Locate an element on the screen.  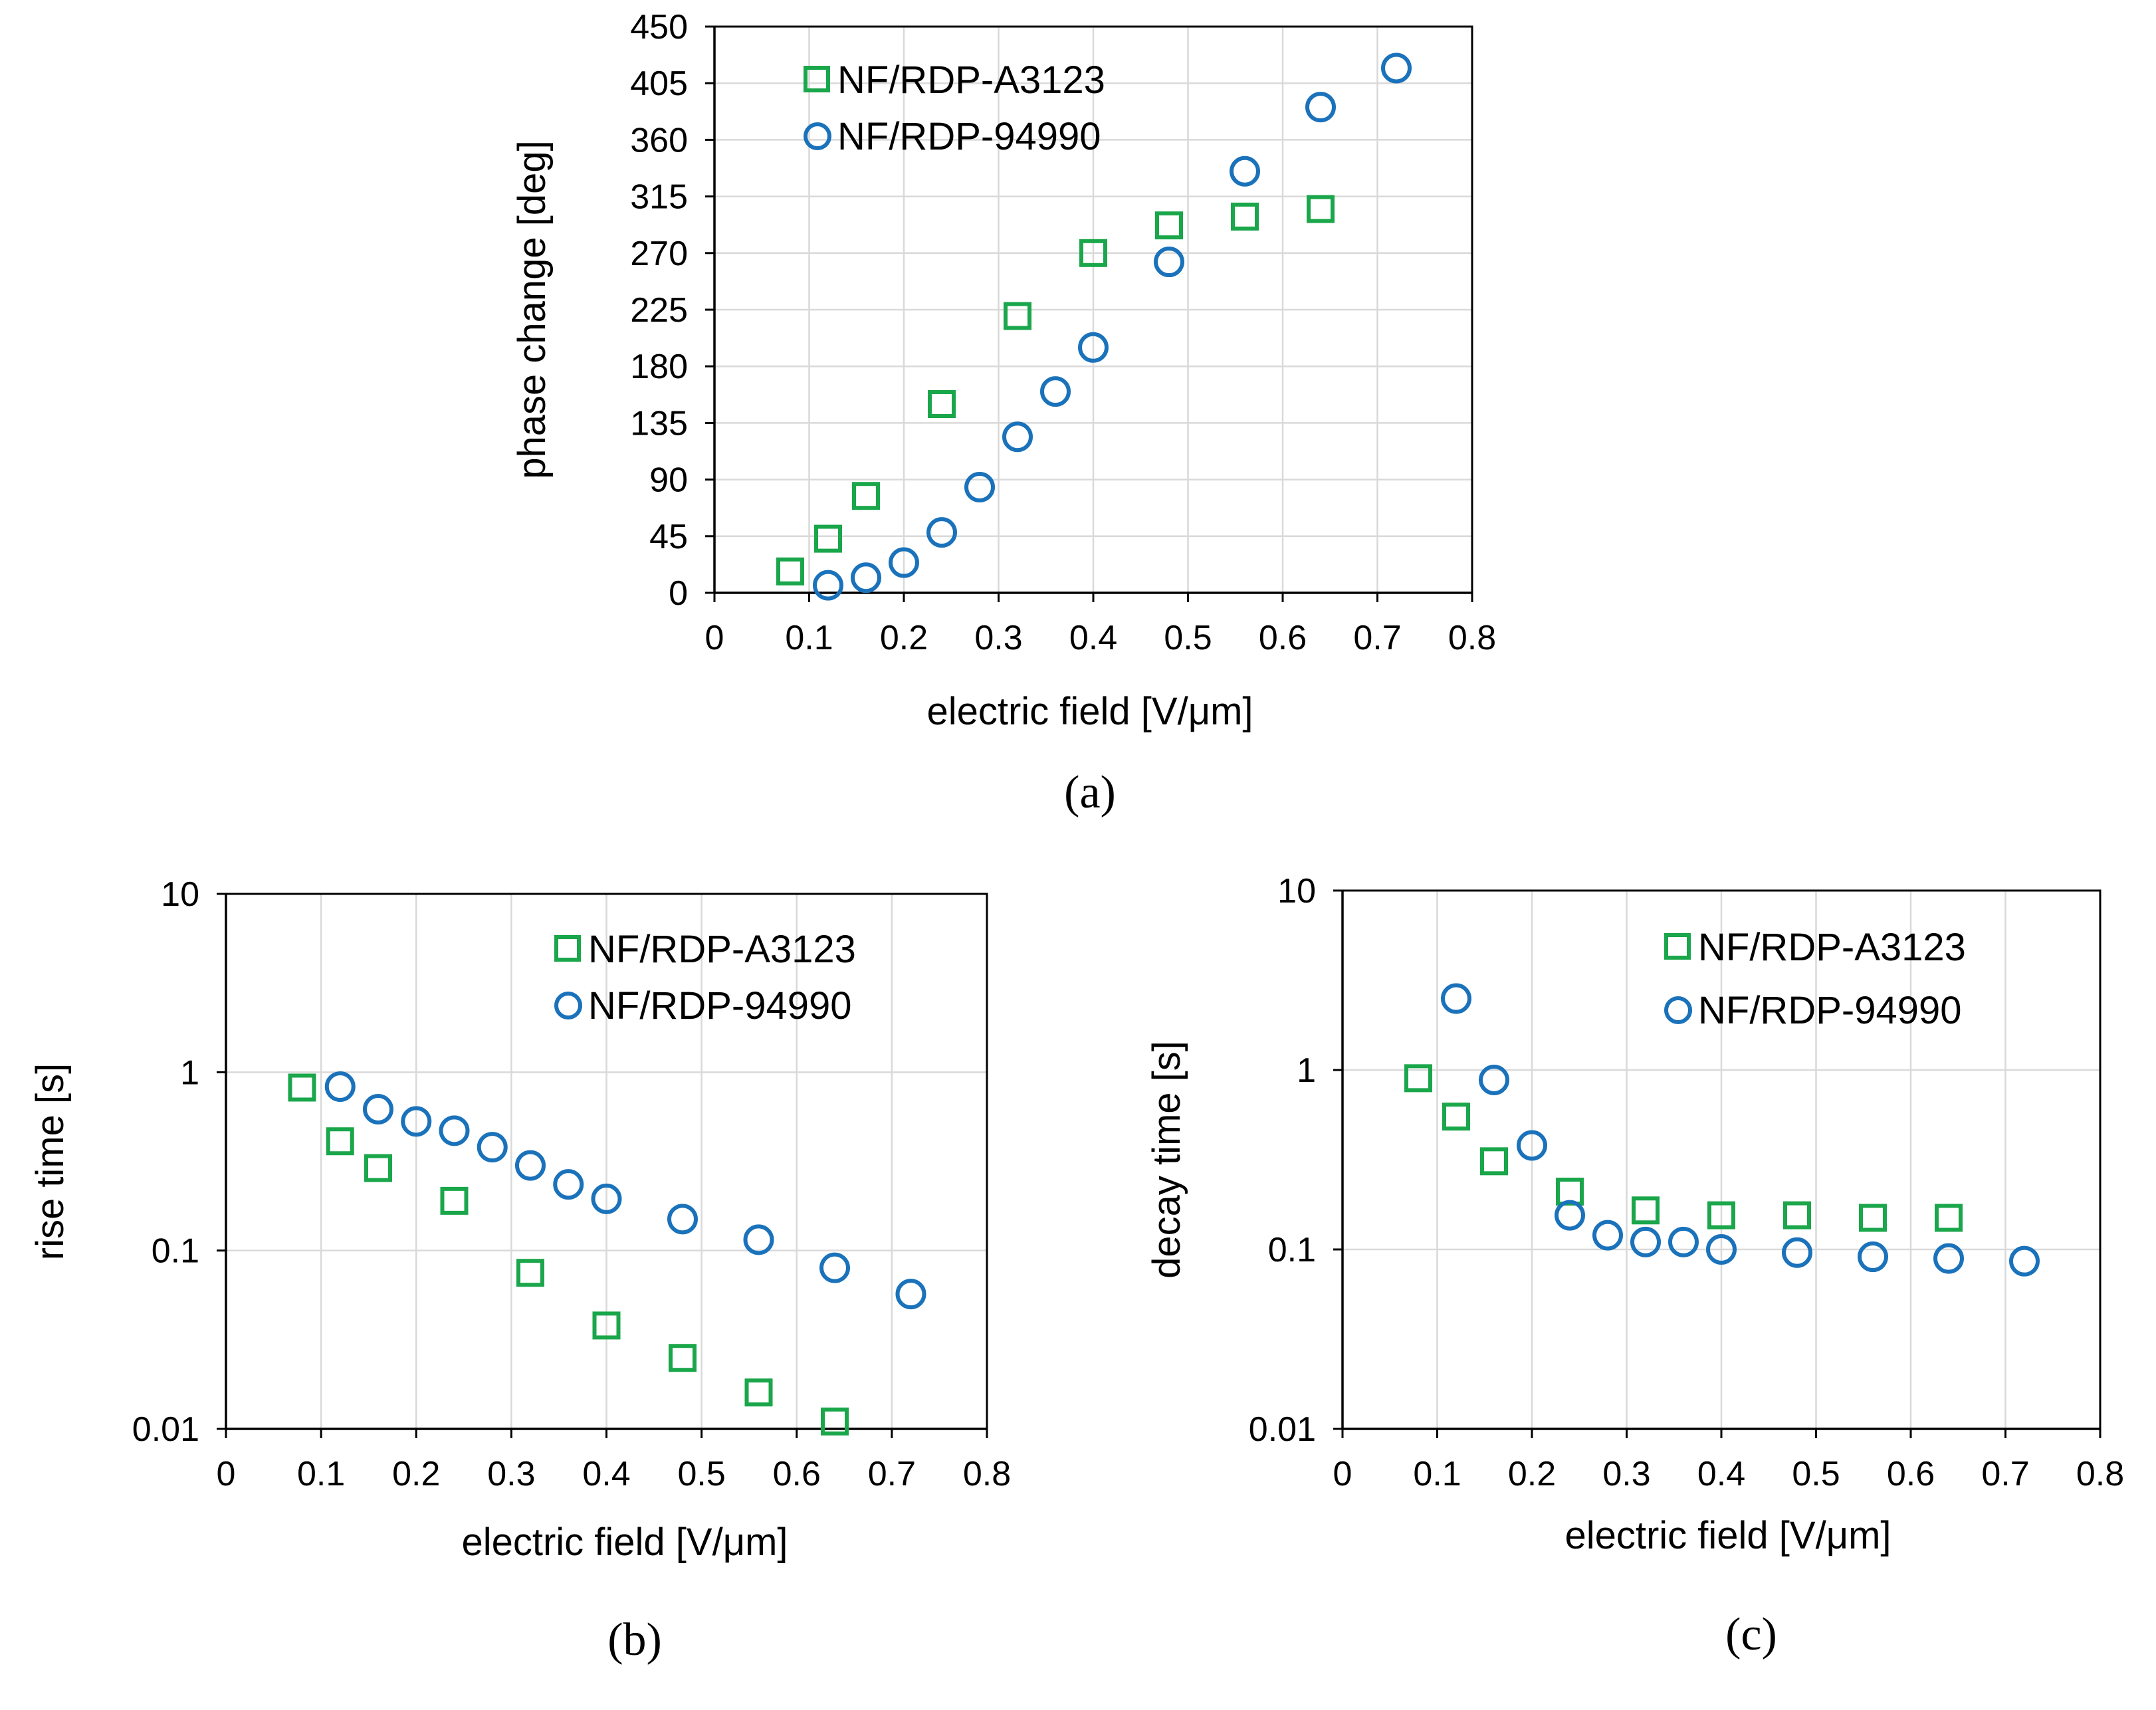
y-tick-label: 180 is located at coordinates (659, 367).